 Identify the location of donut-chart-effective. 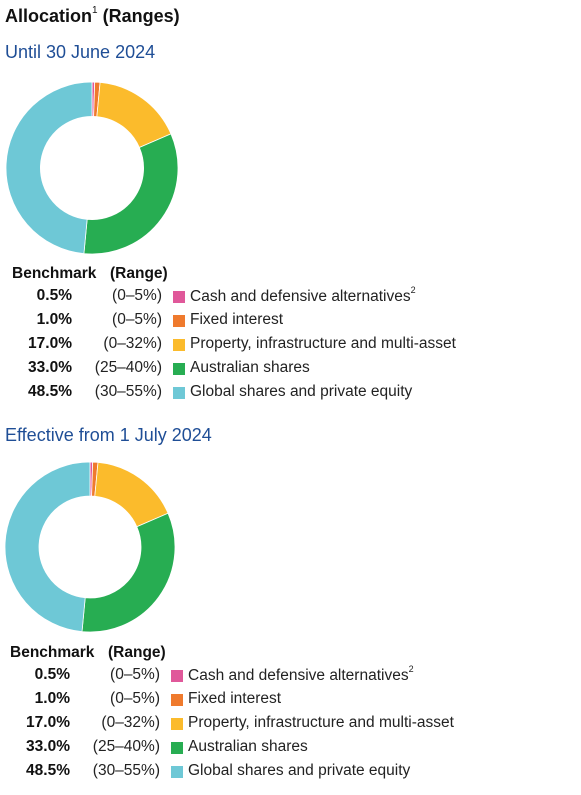
(90, 547).